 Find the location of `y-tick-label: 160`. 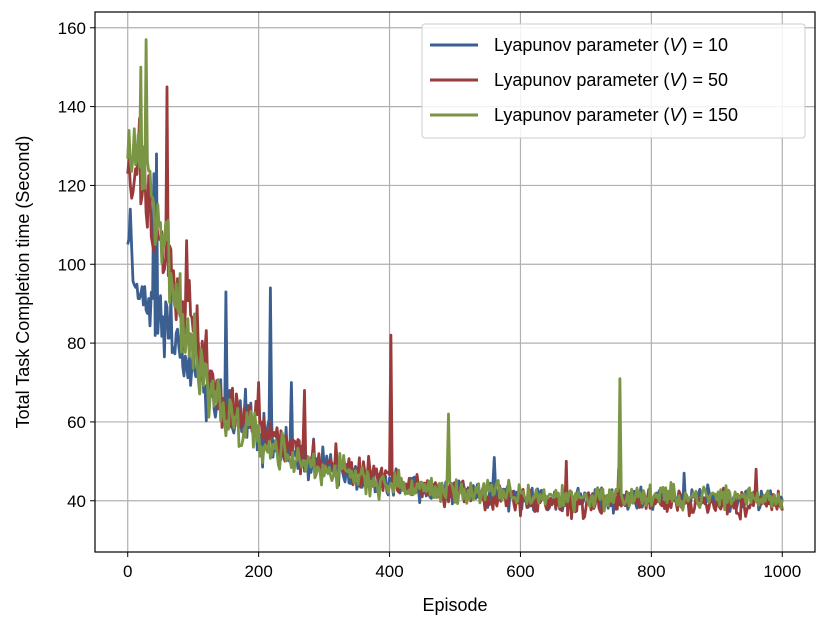

y-tick-label: 160 is located at coordinates (72, 28).